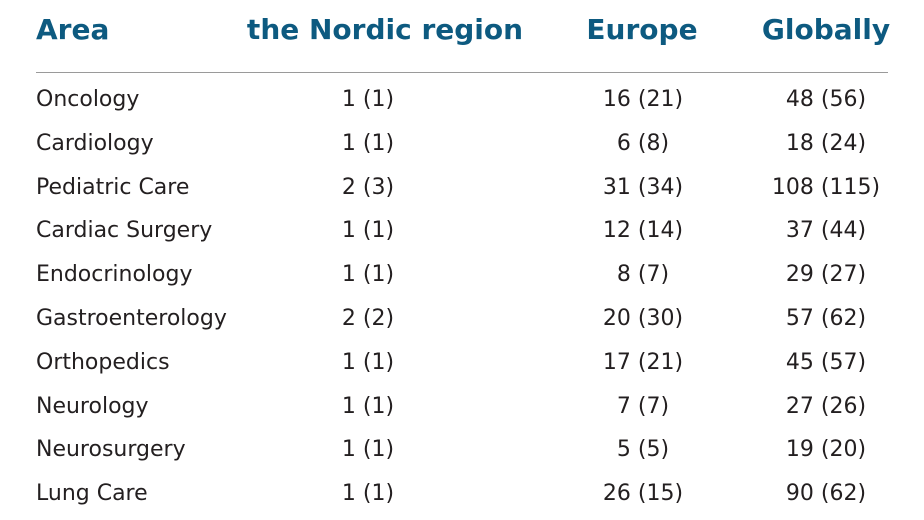 The width and height of the screenshot is (924, 520). Describe the element at coordinates (124, 231) in the screenshot. I see `area-cell: Cardiac Surgery` at that location.